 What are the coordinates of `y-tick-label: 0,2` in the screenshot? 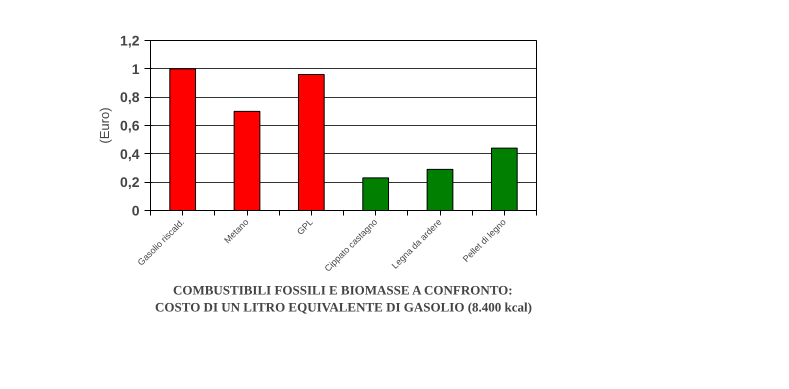 It's located at (130, 182).